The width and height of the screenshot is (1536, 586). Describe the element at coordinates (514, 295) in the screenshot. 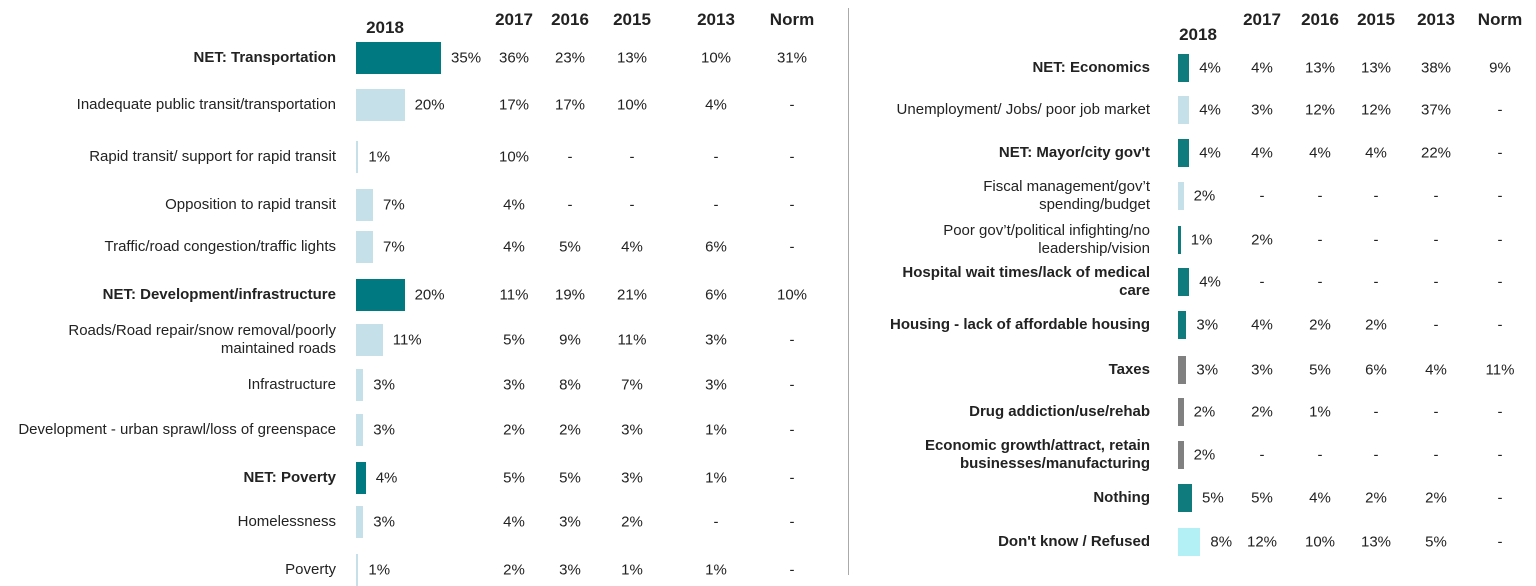

I see `cell: 11%` at that location.